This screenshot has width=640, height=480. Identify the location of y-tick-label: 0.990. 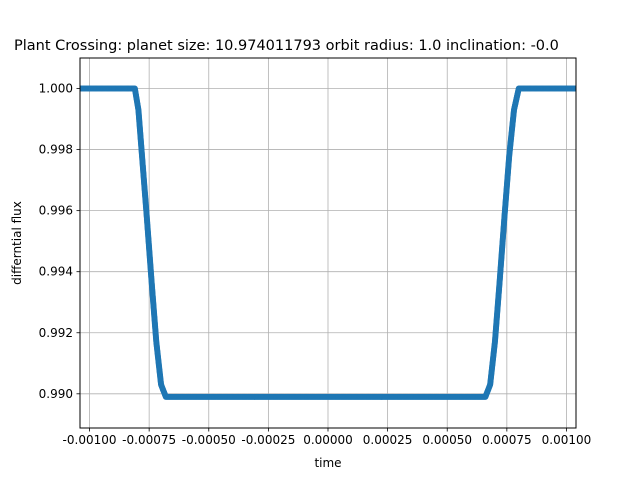
(56, 394).